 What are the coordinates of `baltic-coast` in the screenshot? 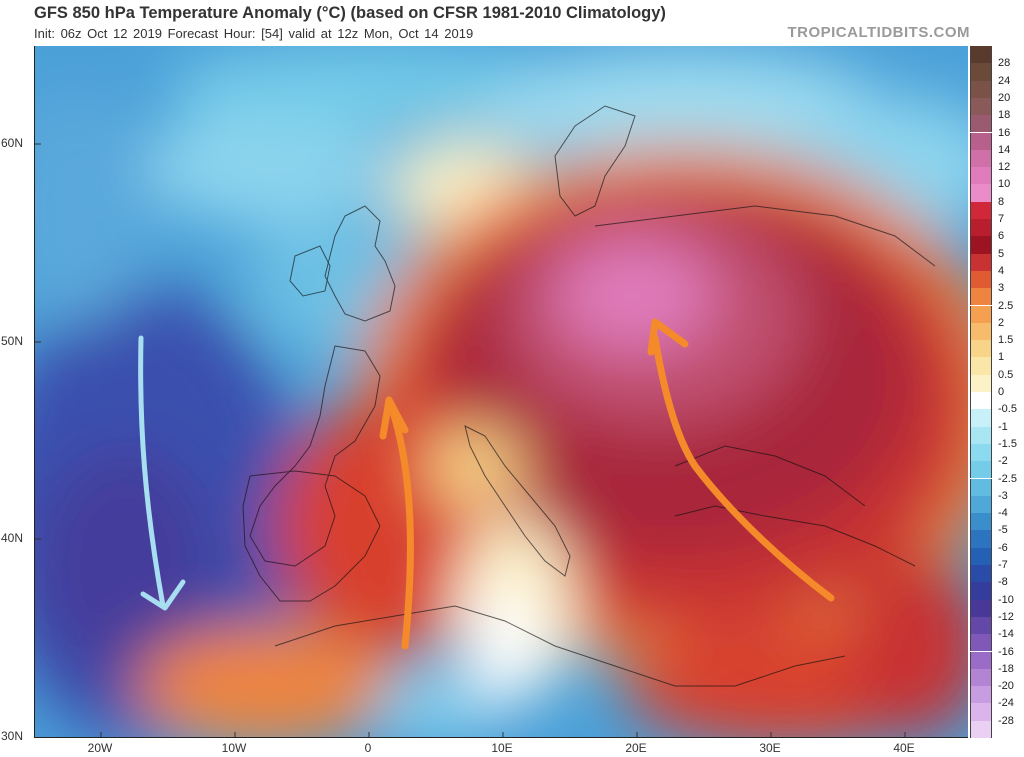 It's located at (765, 236).